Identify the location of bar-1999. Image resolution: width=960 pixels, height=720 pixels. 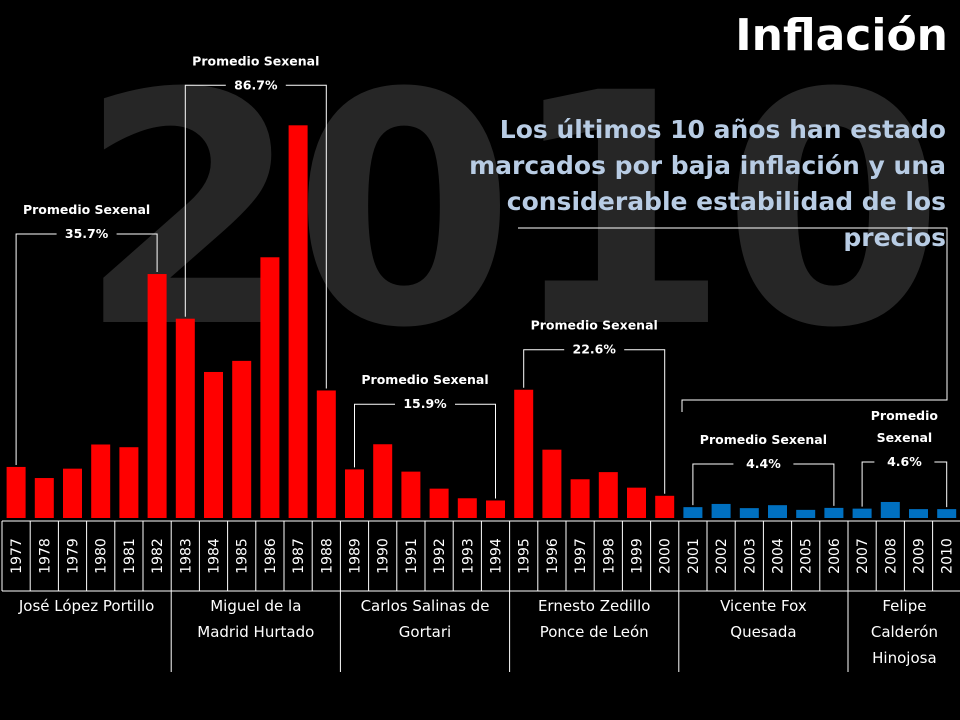
(636, 502).